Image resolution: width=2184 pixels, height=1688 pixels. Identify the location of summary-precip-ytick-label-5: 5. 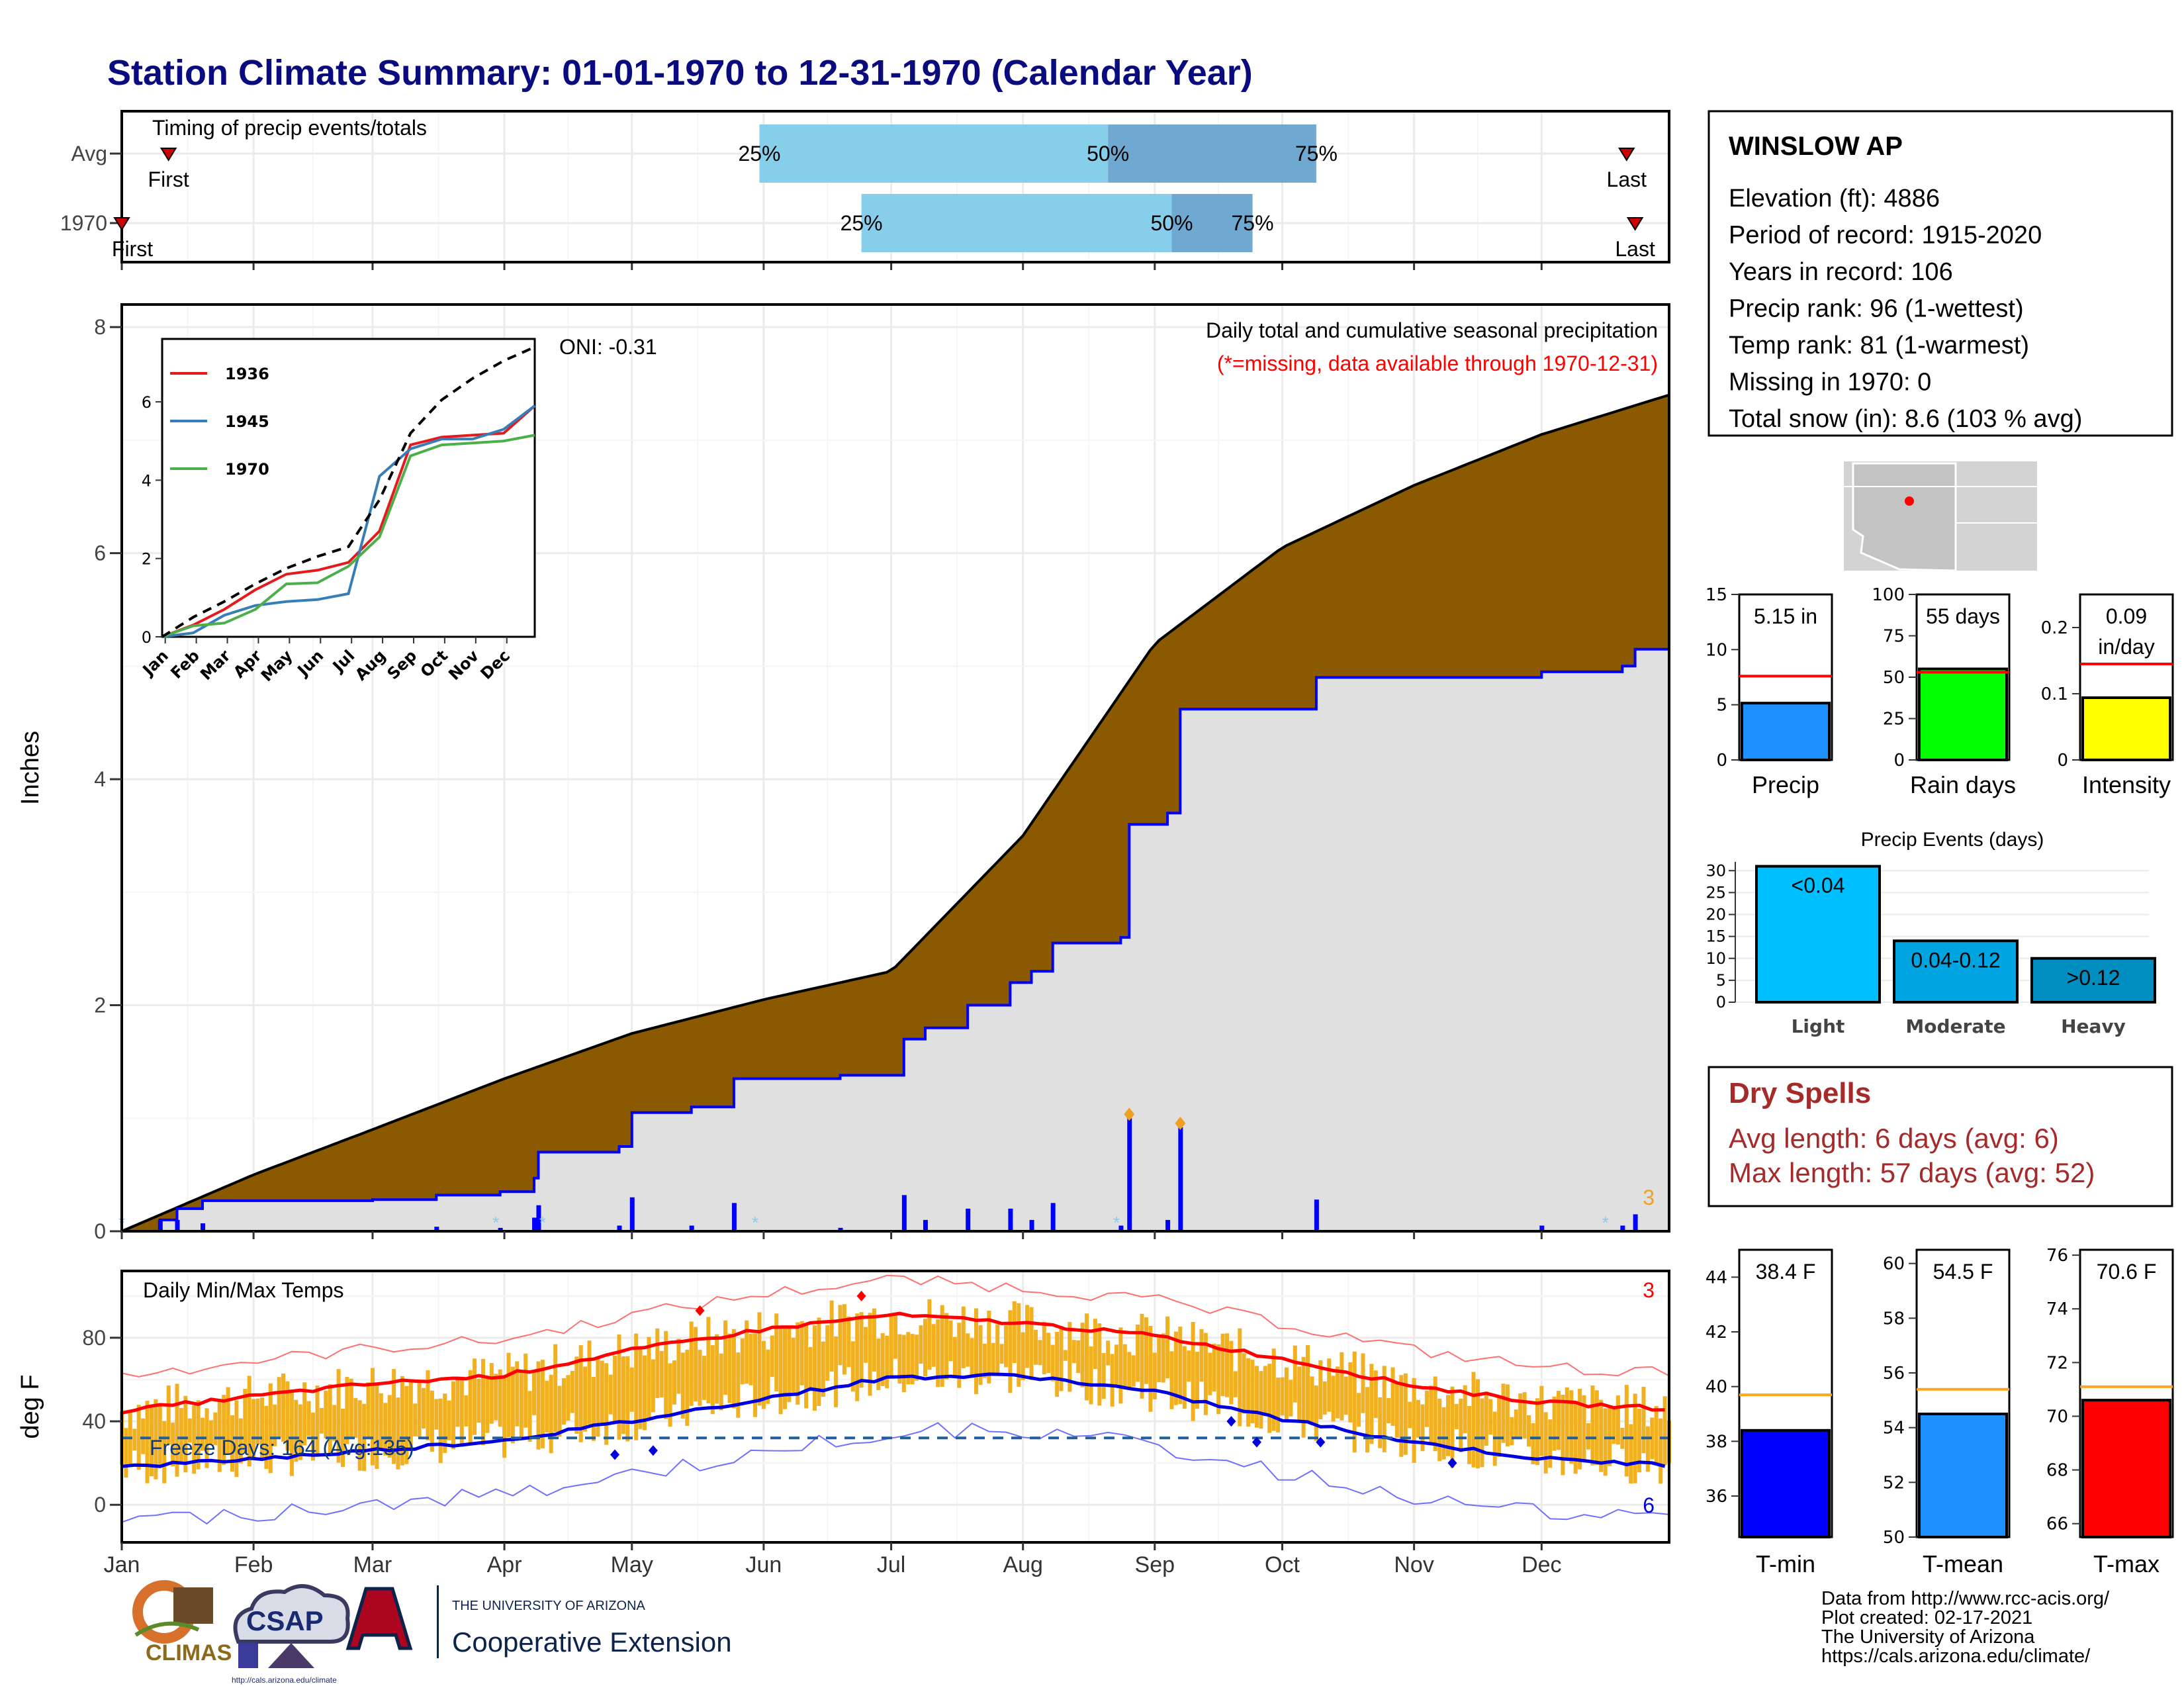
(1721, 706).